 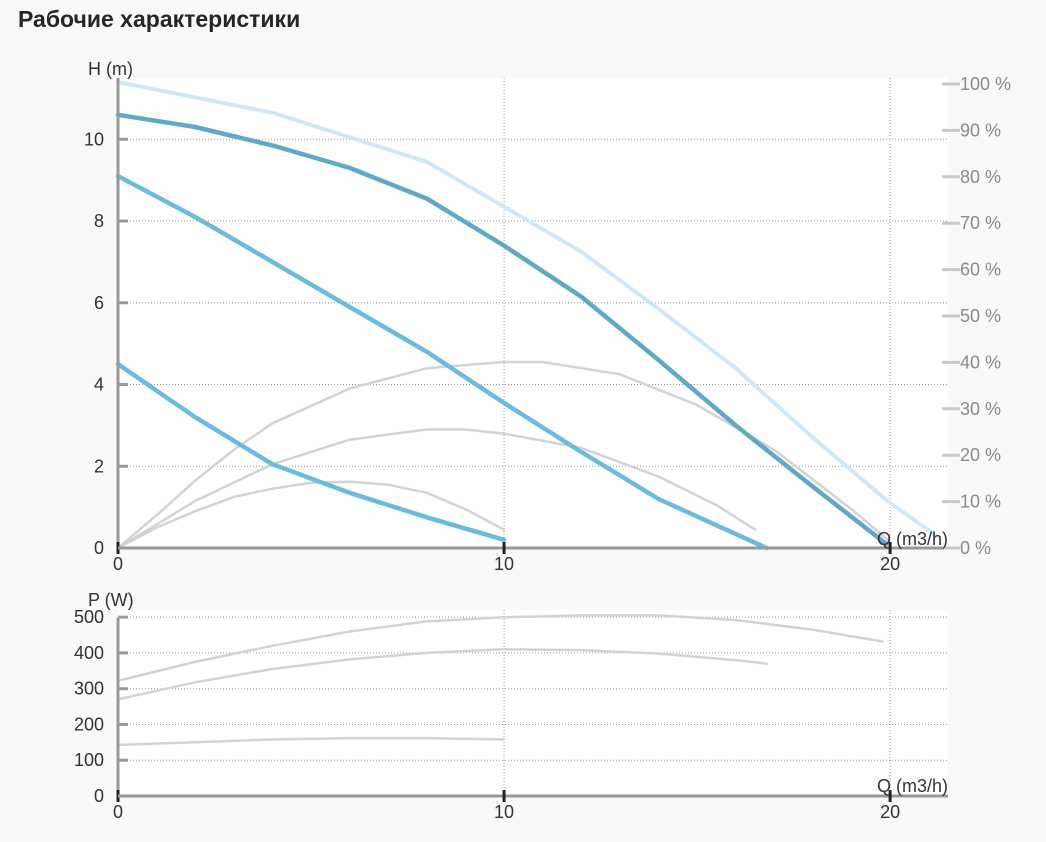 I want to click on head-x-tick-labels: 0 10 20, so click(x=506, y=564).